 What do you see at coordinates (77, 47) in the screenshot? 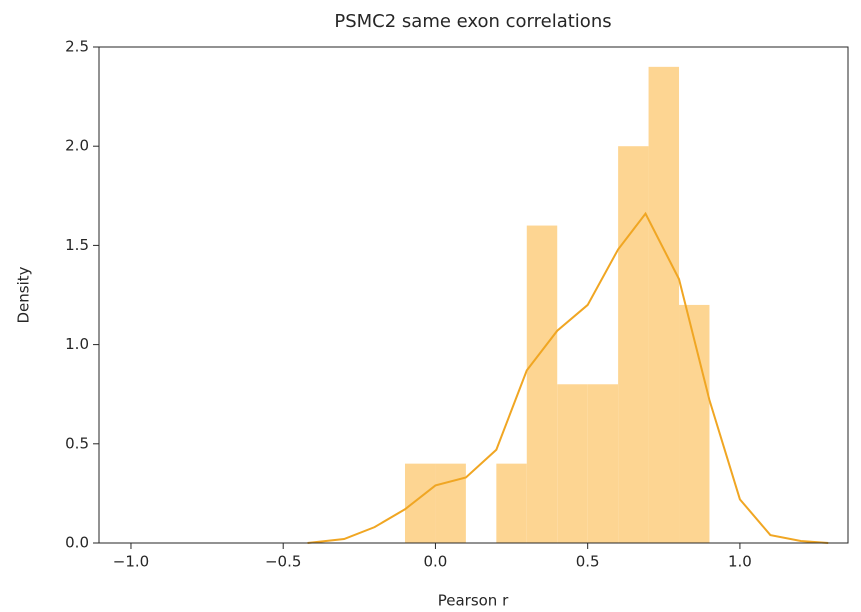
I see `y-tick-label: 2.5` at bounding box center [77, 47].